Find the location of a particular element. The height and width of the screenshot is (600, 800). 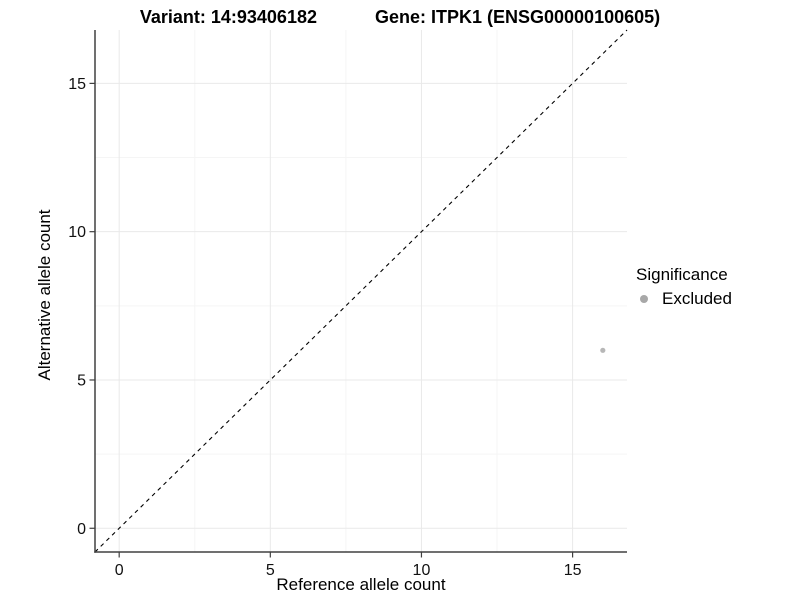

x-tick-label: 15 is located at coordinates (573, 570).